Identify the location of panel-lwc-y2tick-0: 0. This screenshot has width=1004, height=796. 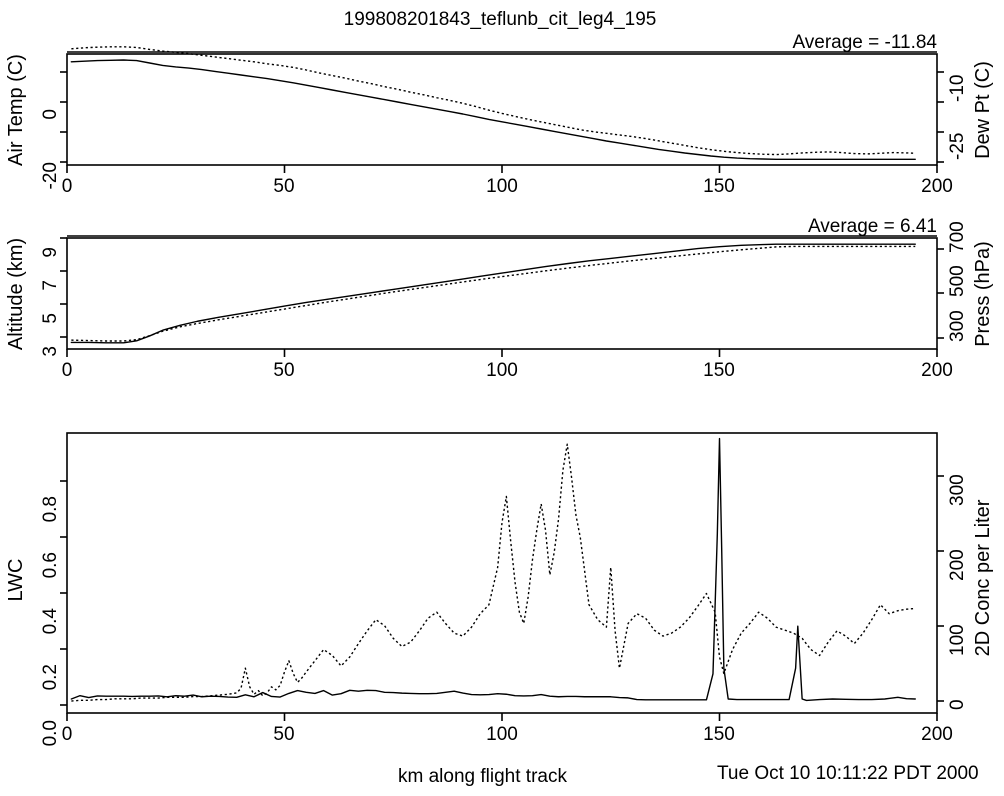
(957, 704).